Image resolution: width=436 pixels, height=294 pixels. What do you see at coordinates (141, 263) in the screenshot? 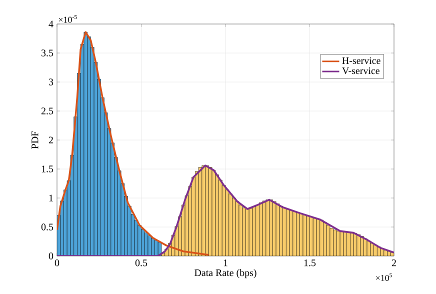
I see `x-tick-label: 0.5` at bounding box center [141, 263].